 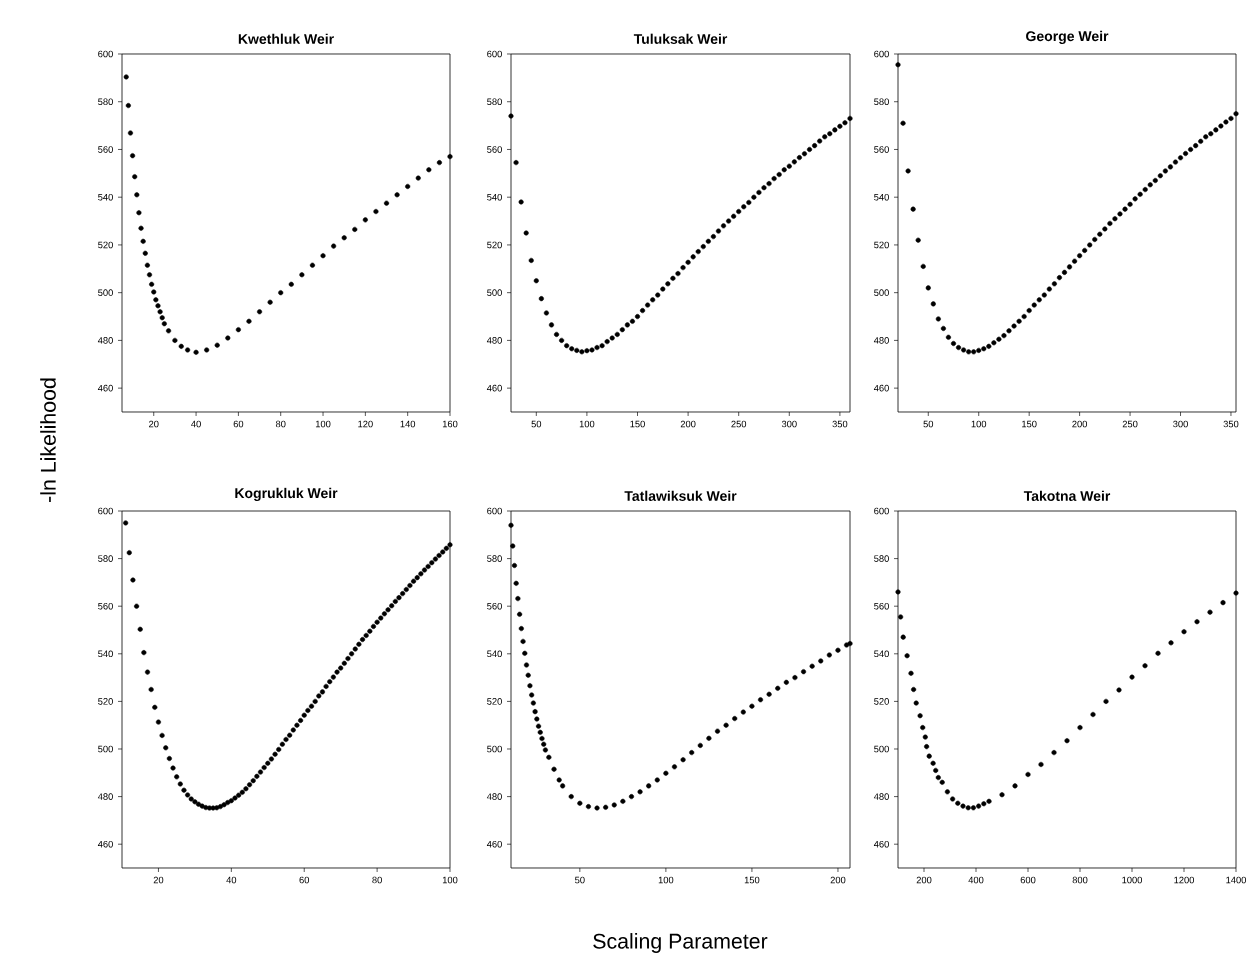 I want to click on x-tick-label: 140, so click(x=408, y=424).